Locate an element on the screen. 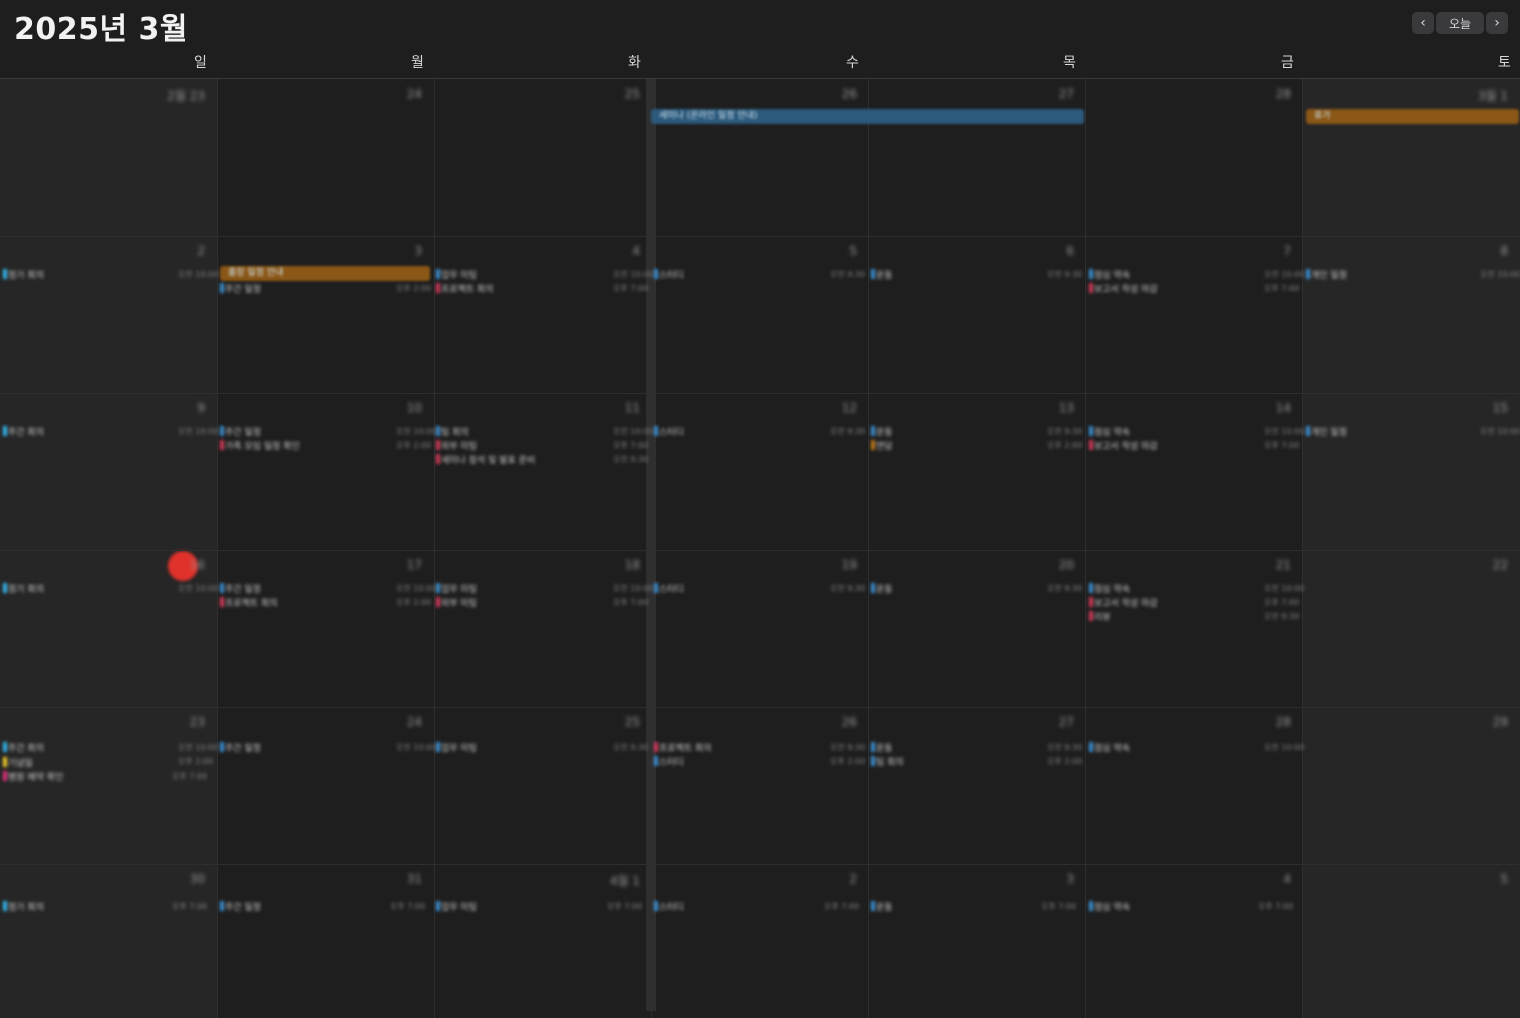 This screenshot has width=1520, height=1018. event-item: 기념일 is located at coordinates (18, 762).